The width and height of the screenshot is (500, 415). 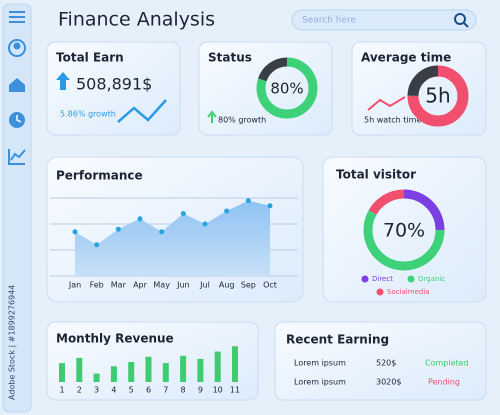 I want to click on earn-growth: 5.86% growth, so click(x=88, y=114).